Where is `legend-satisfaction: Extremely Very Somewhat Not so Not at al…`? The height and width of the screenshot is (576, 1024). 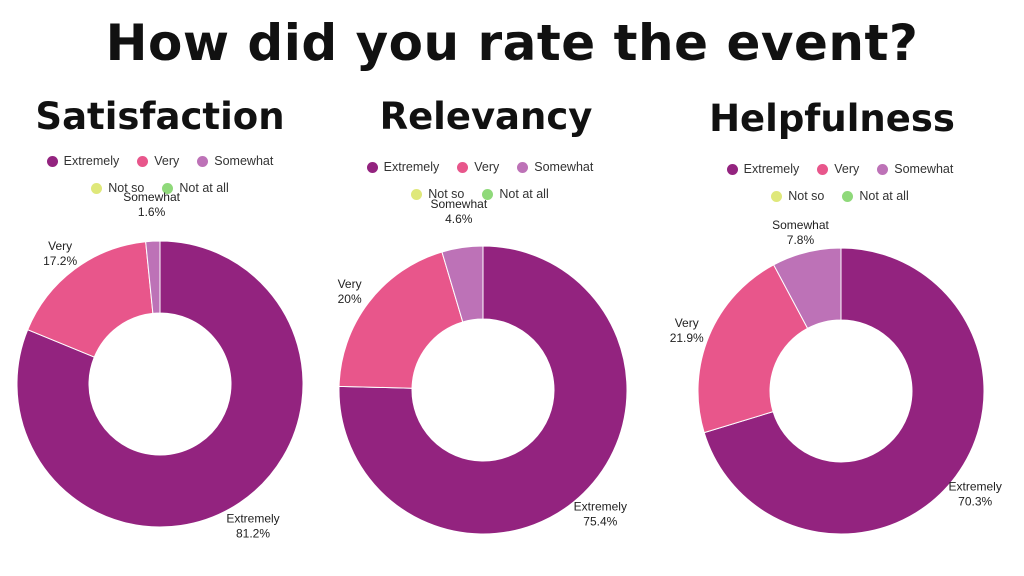 legend-satisfaction: Extremely Very Somewhat Not so Not at al… is located at coordinates (160, 181).